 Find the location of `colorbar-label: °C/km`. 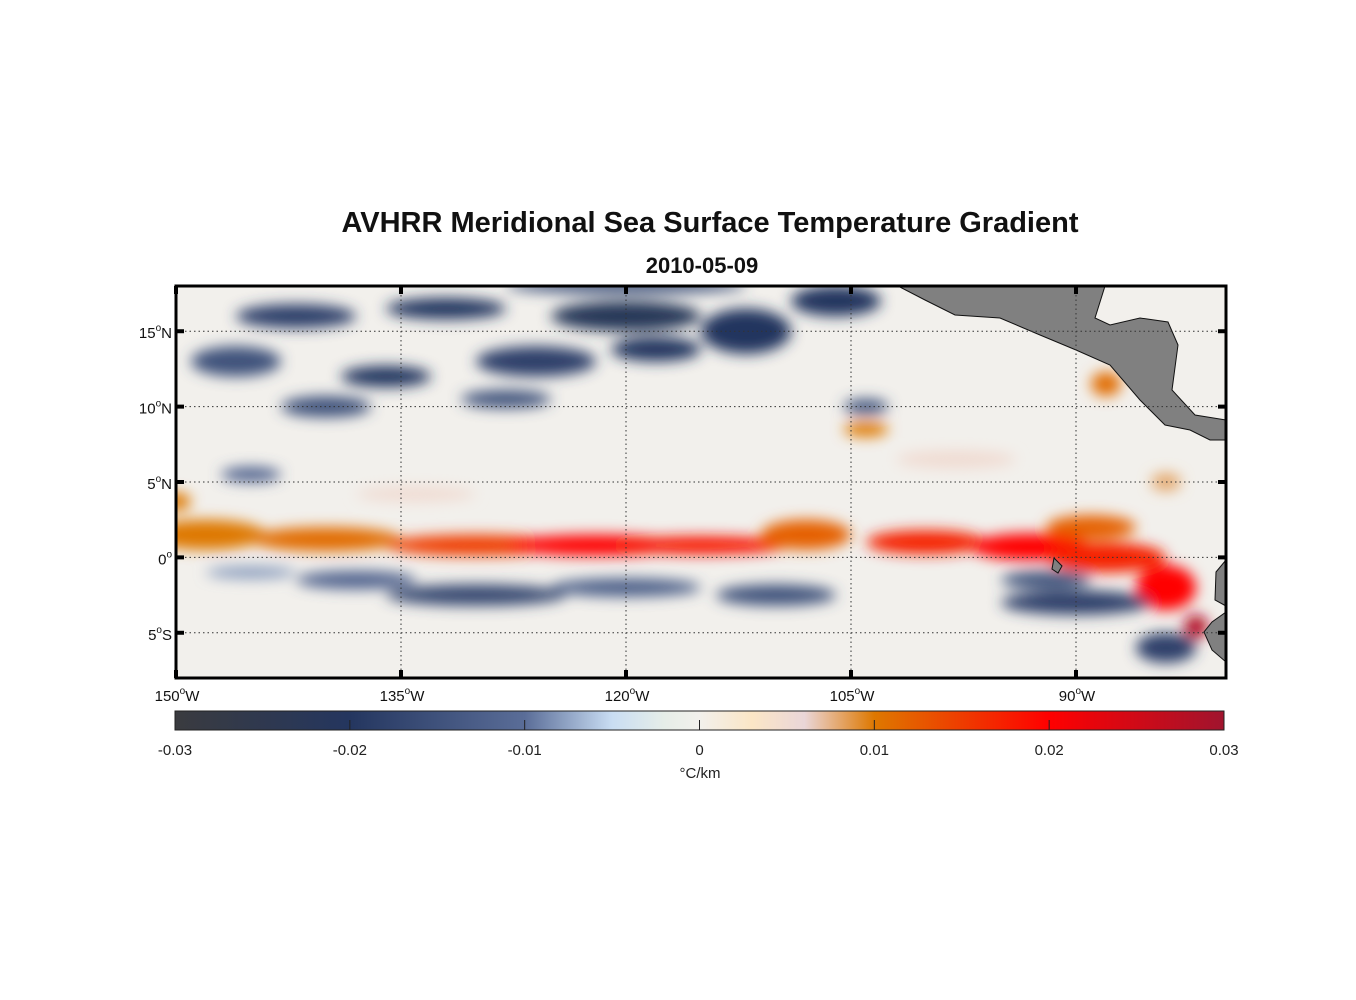

colorbar-label: °C/km is located at coordinates (700, 773).